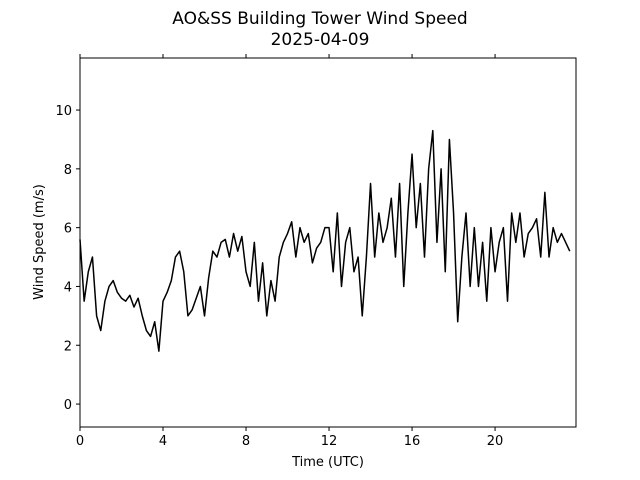 This screenshot has width=640, height=480. I want to click on chart-subtitle: 2025-04-09, so click(320, 40).